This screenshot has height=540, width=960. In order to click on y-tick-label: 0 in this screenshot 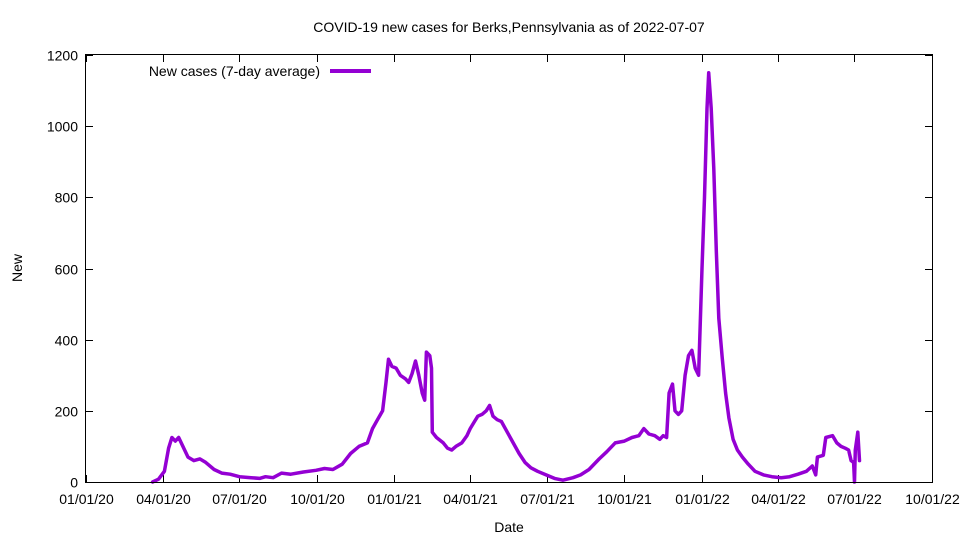, I will do `click(74, 483)`.